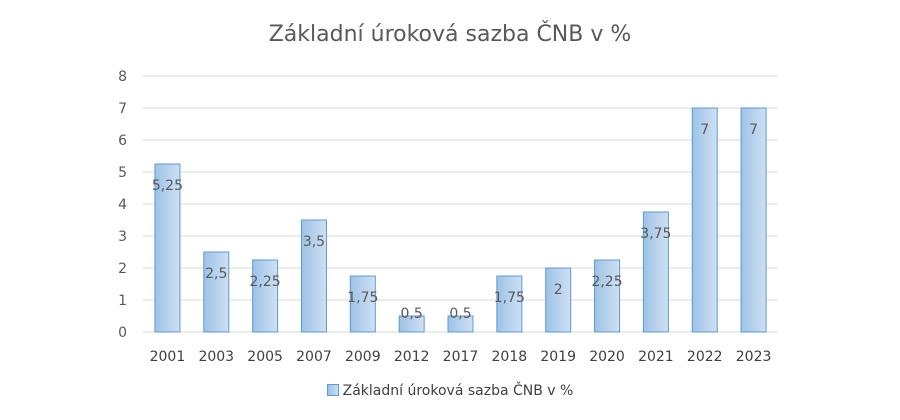 The image size is (900, 420). What do you see at coordinates (122, 109) in the screenshot?
I see `y-tick-label: 7` at bounding box center [122, 109].